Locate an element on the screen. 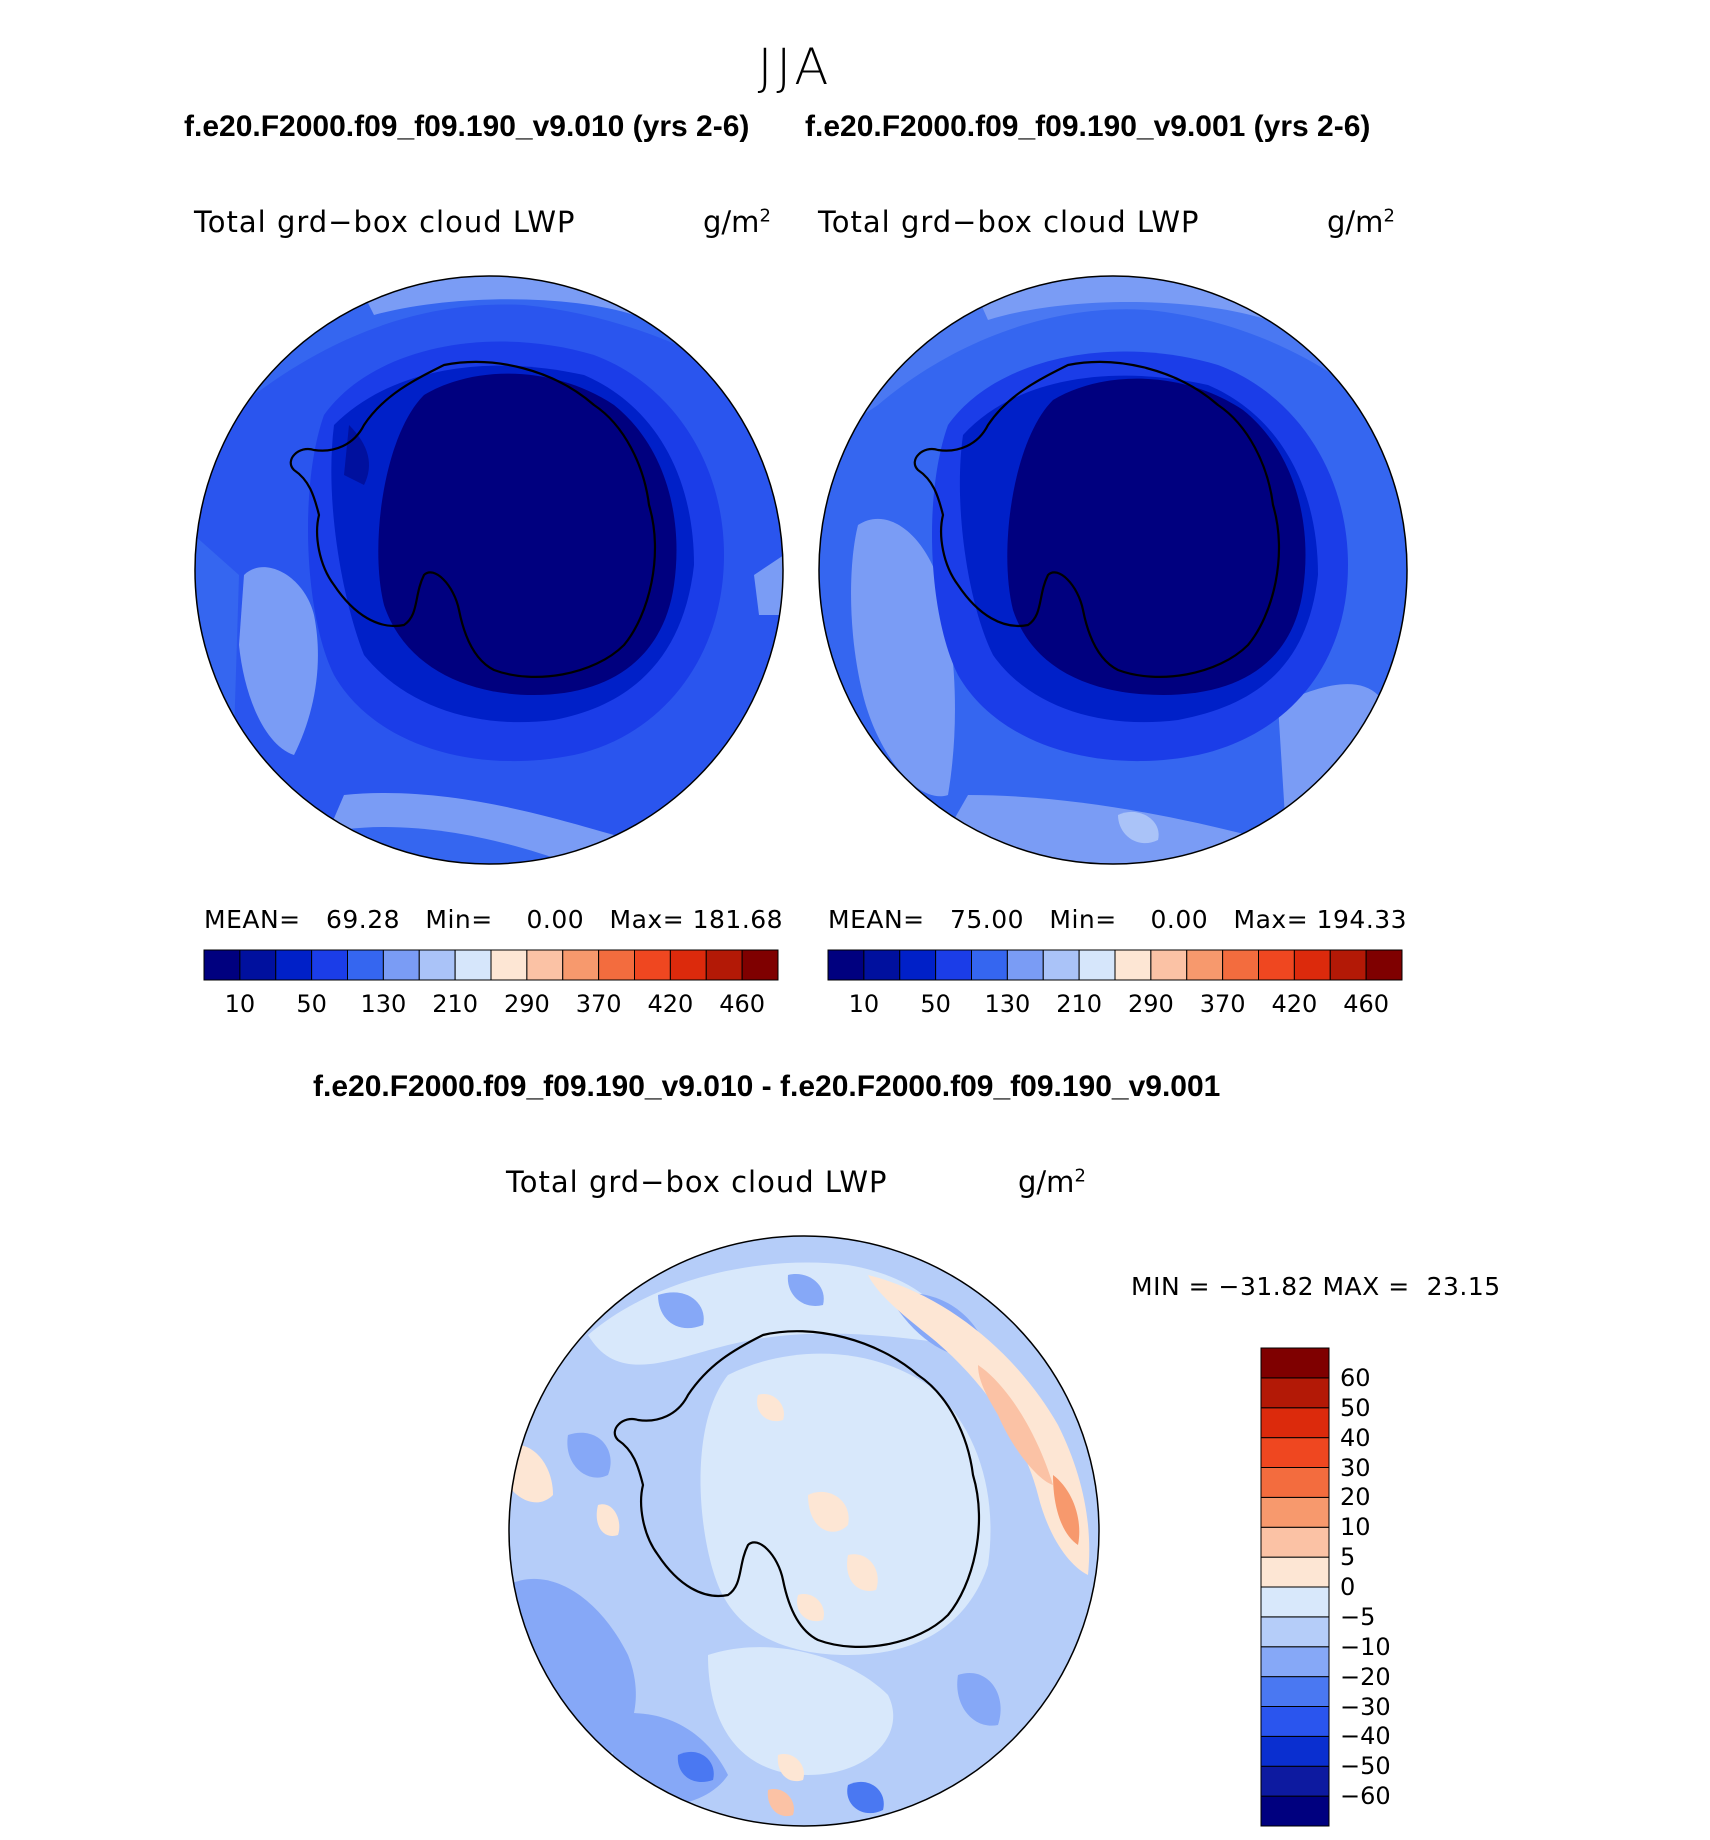 The image size is (1710, 1840). diff-units-label: g/m2 is located at coordinates (1052, 1182).